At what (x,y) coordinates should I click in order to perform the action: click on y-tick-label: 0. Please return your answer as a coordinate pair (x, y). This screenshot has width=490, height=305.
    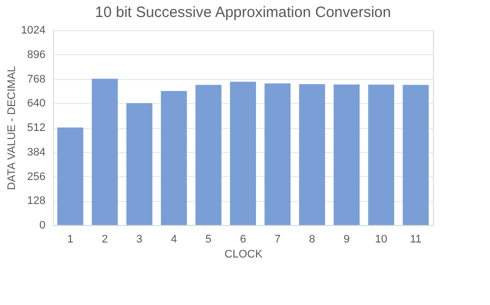
    Looking at the image, I should click on (42, 226).